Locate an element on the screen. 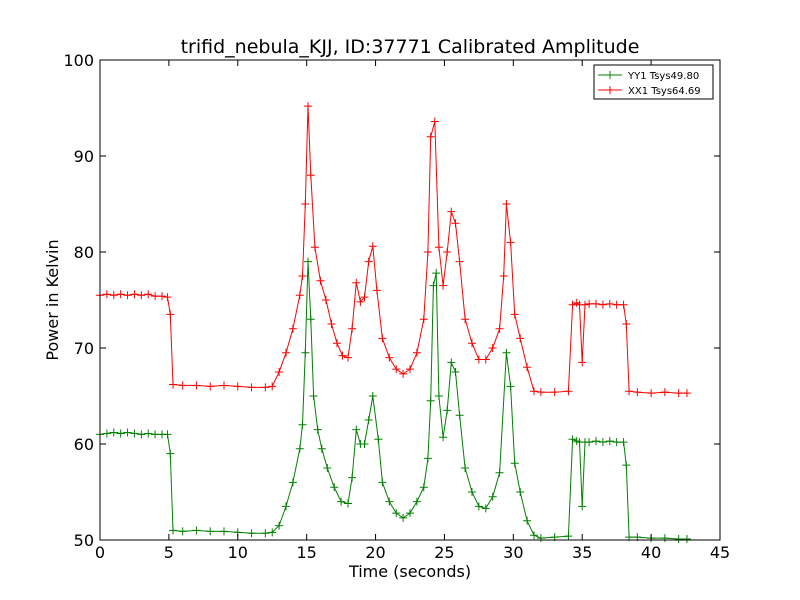  legend-box is located at coordinates (653, 82).